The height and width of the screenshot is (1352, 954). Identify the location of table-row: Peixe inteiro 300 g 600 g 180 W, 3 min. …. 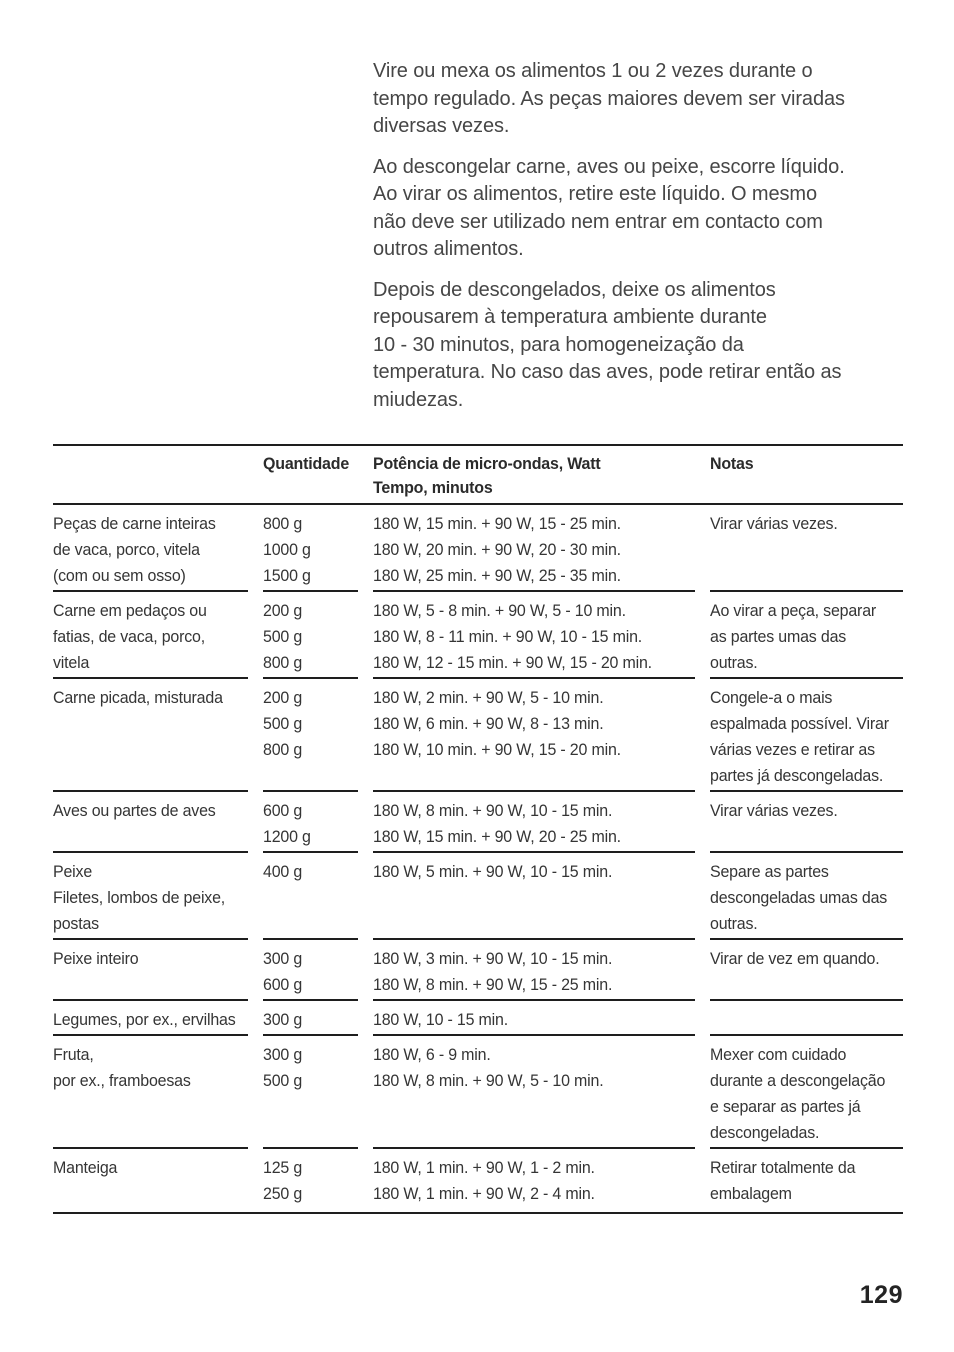
(478, 970).